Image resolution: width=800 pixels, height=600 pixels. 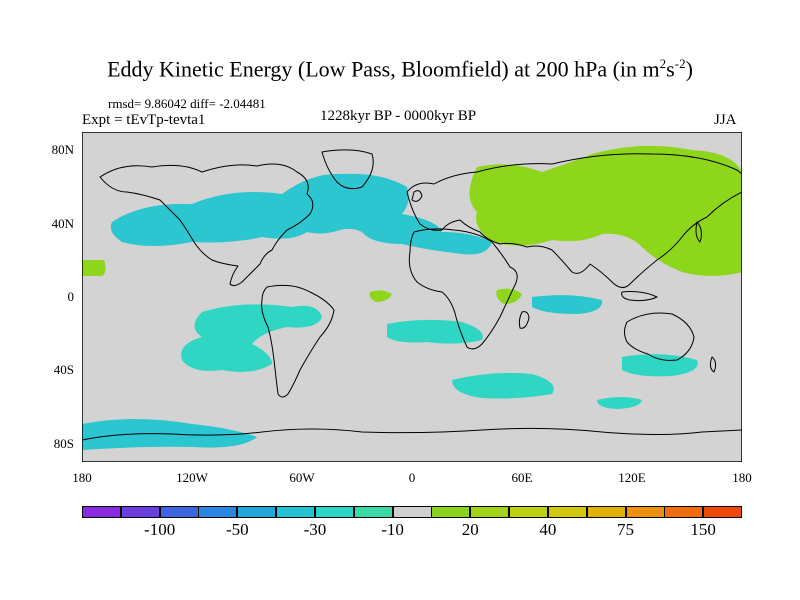 What do you see at coordinates (237, 529) in the screenshot?
I see `colorbar-label: -50` at bounding box center [237, 529].